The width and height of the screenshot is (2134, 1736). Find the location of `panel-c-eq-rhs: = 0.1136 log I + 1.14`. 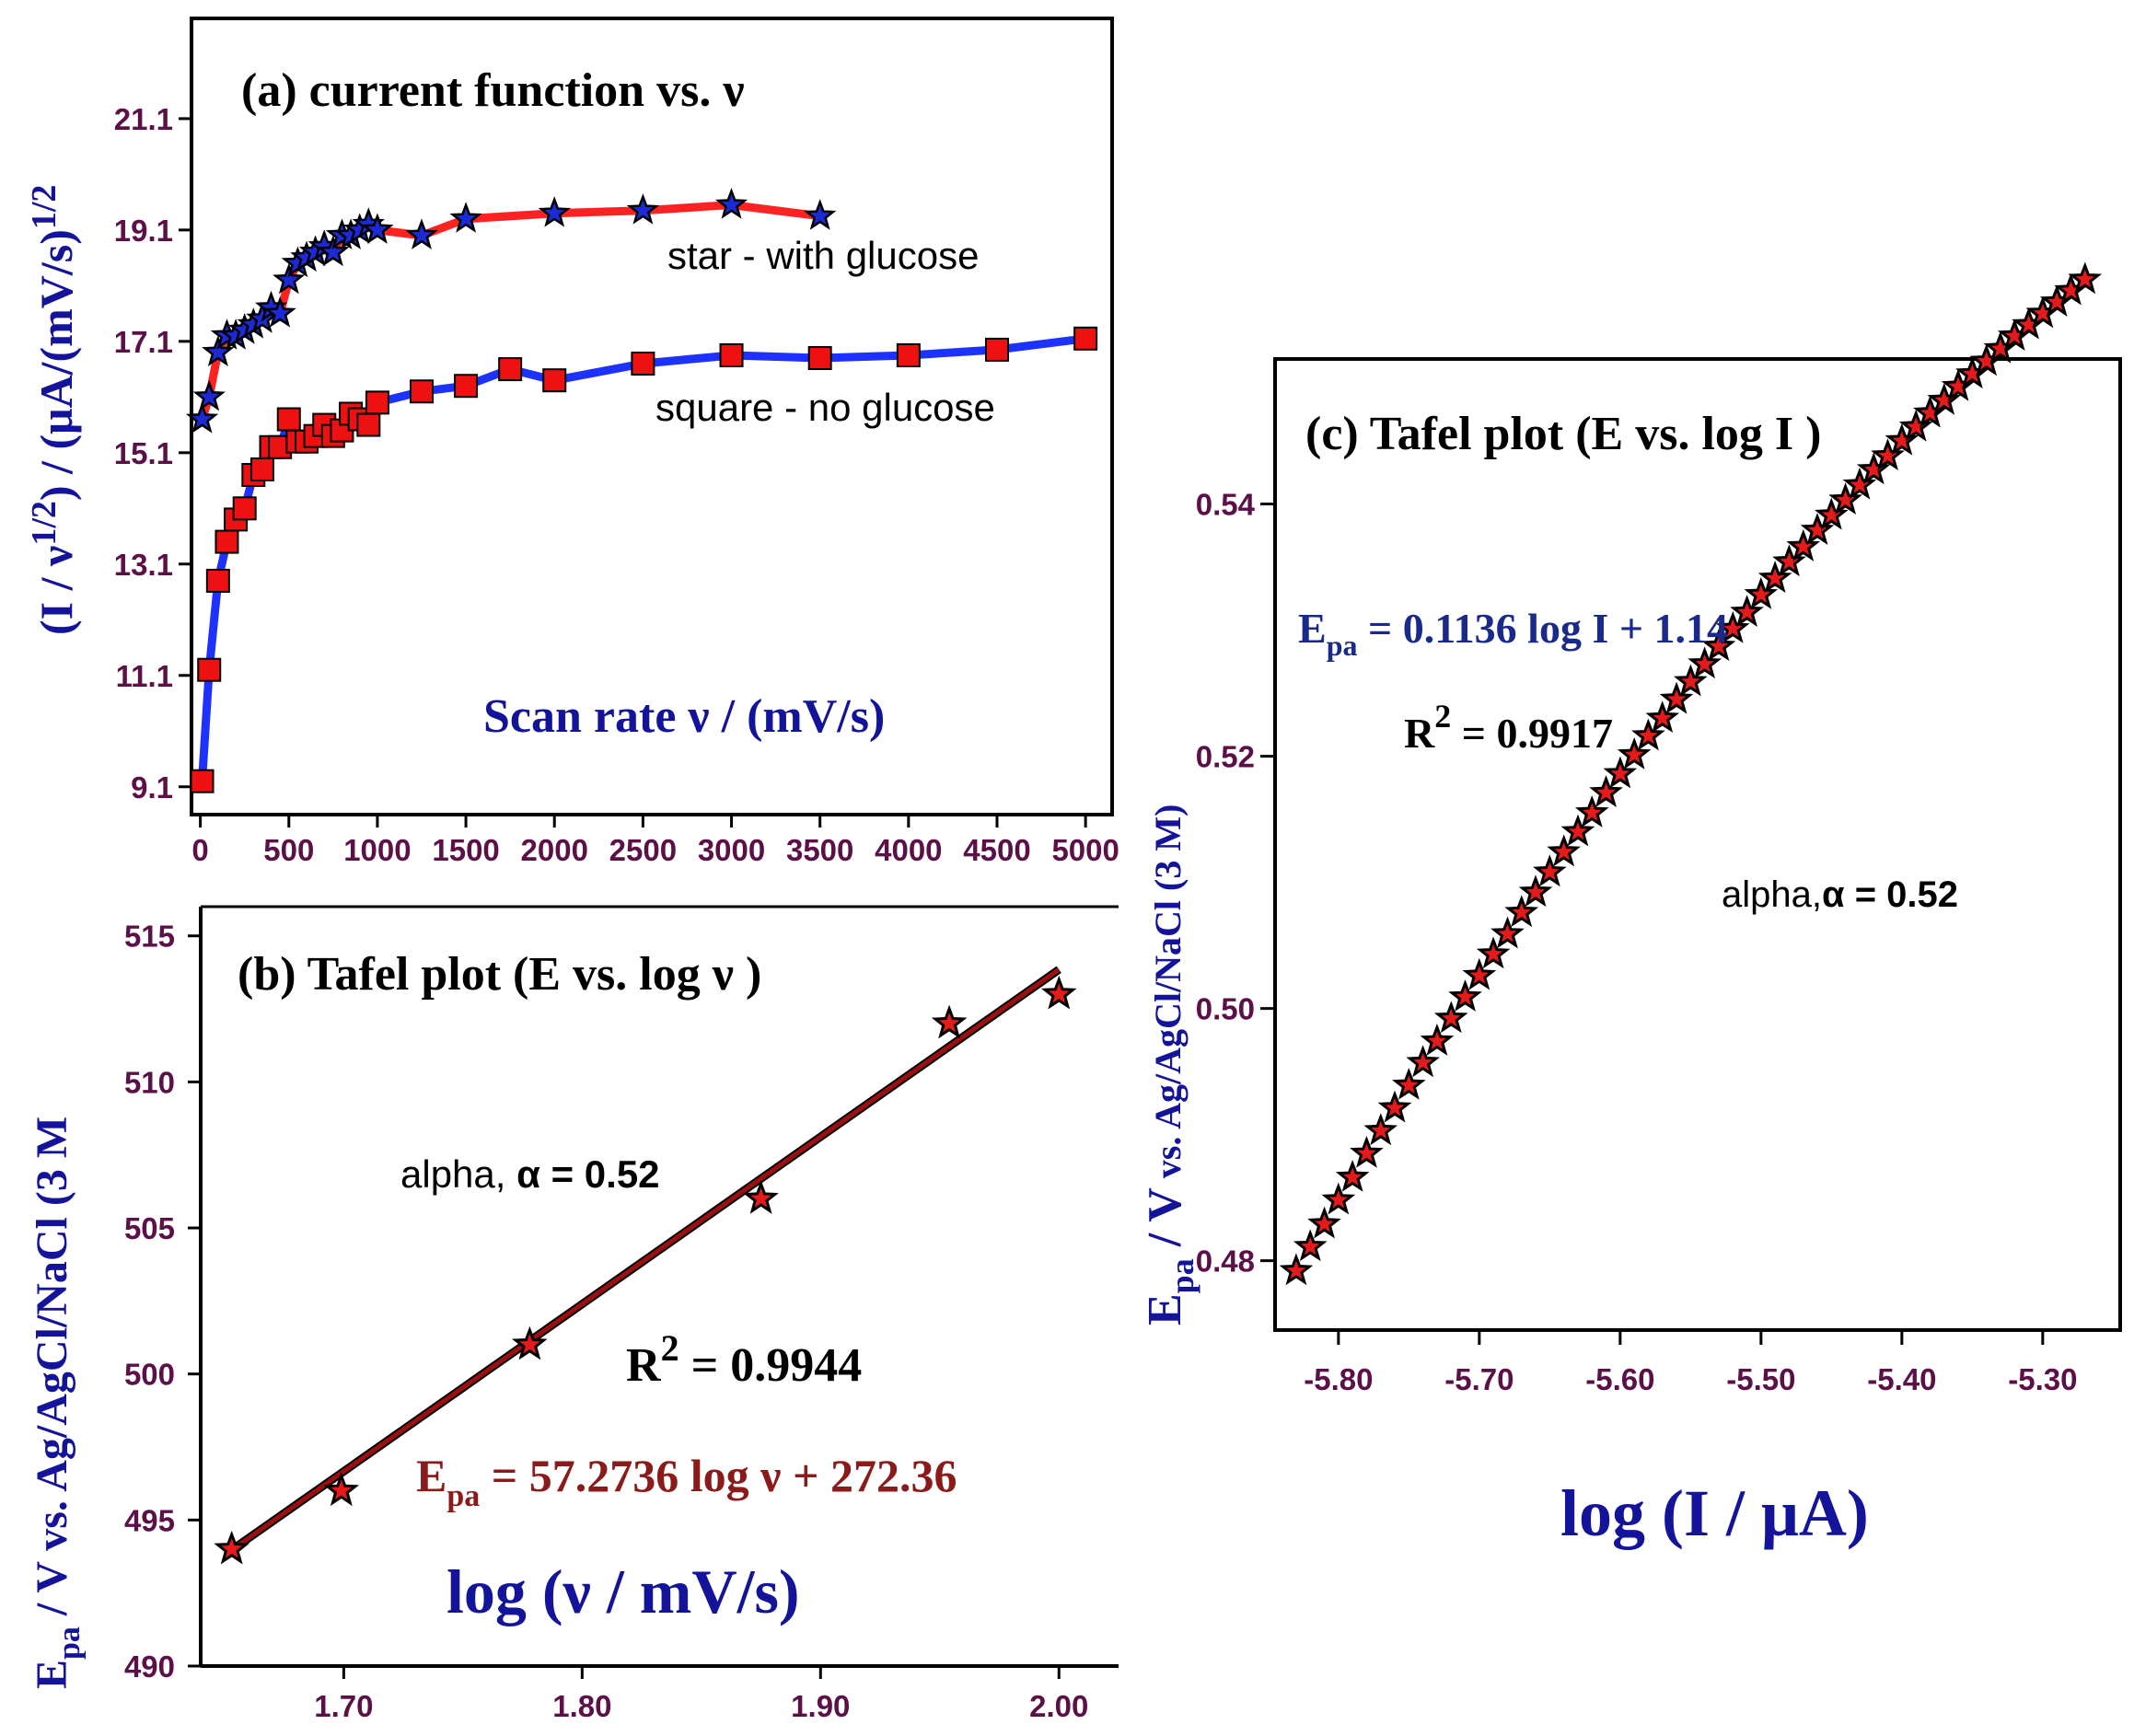

panel-c-eq-rhs: = 0.1136 log I + 1.14 is located at coordinates (1543, 628).